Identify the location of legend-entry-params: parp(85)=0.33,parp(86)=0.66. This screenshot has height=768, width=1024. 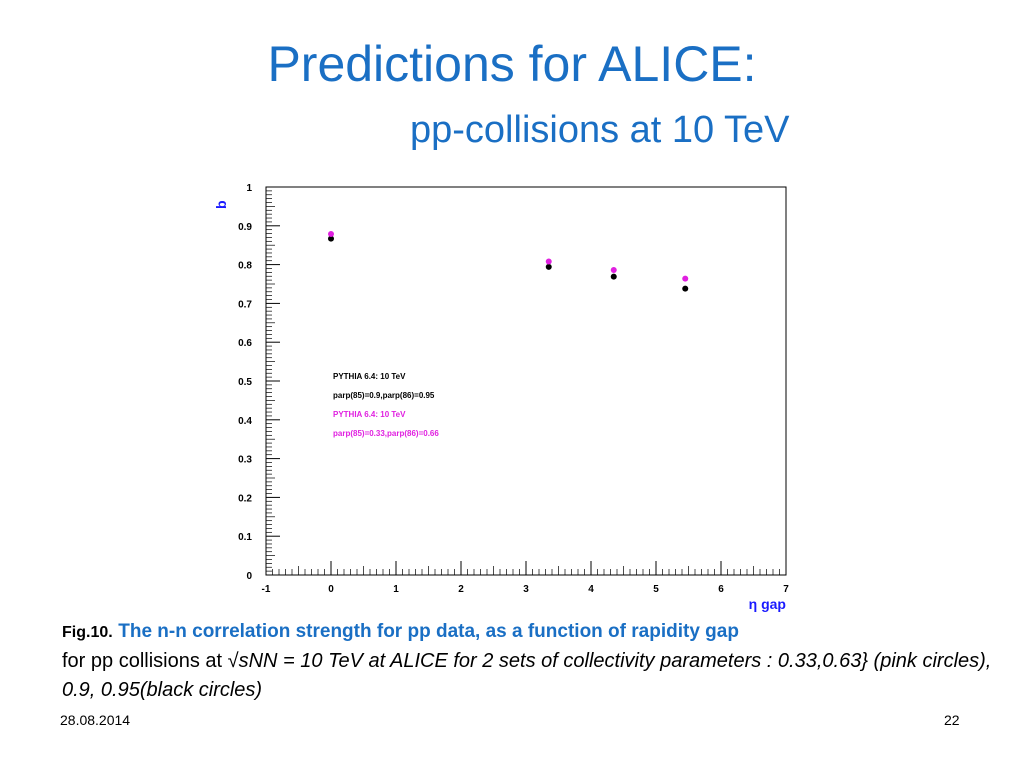
(386, 433).